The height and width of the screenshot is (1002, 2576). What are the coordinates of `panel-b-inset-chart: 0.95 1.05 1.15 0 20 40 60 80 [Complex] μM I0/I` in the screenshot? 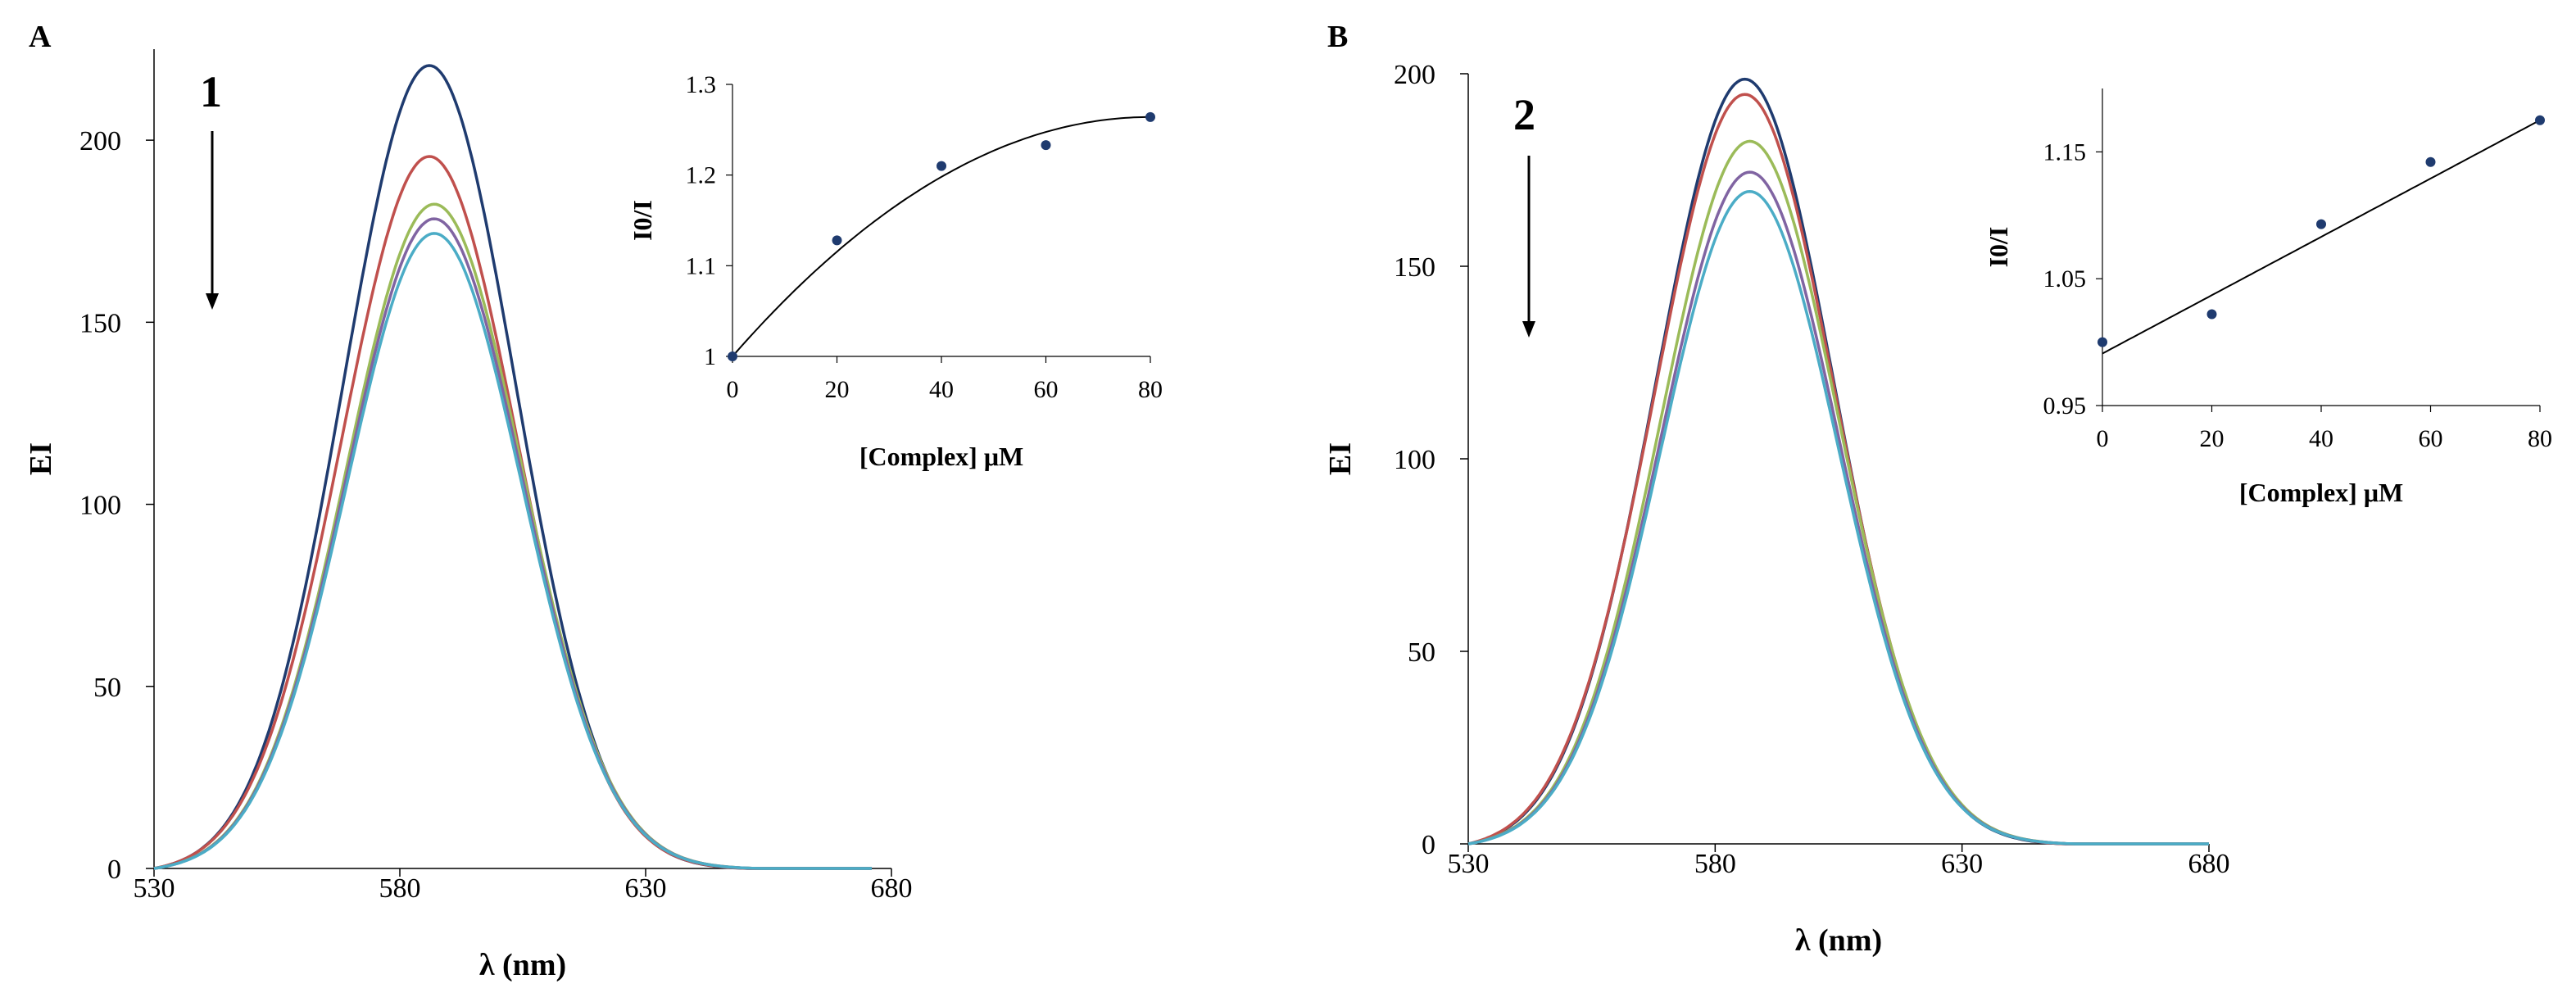 It's located at (2268, 297).